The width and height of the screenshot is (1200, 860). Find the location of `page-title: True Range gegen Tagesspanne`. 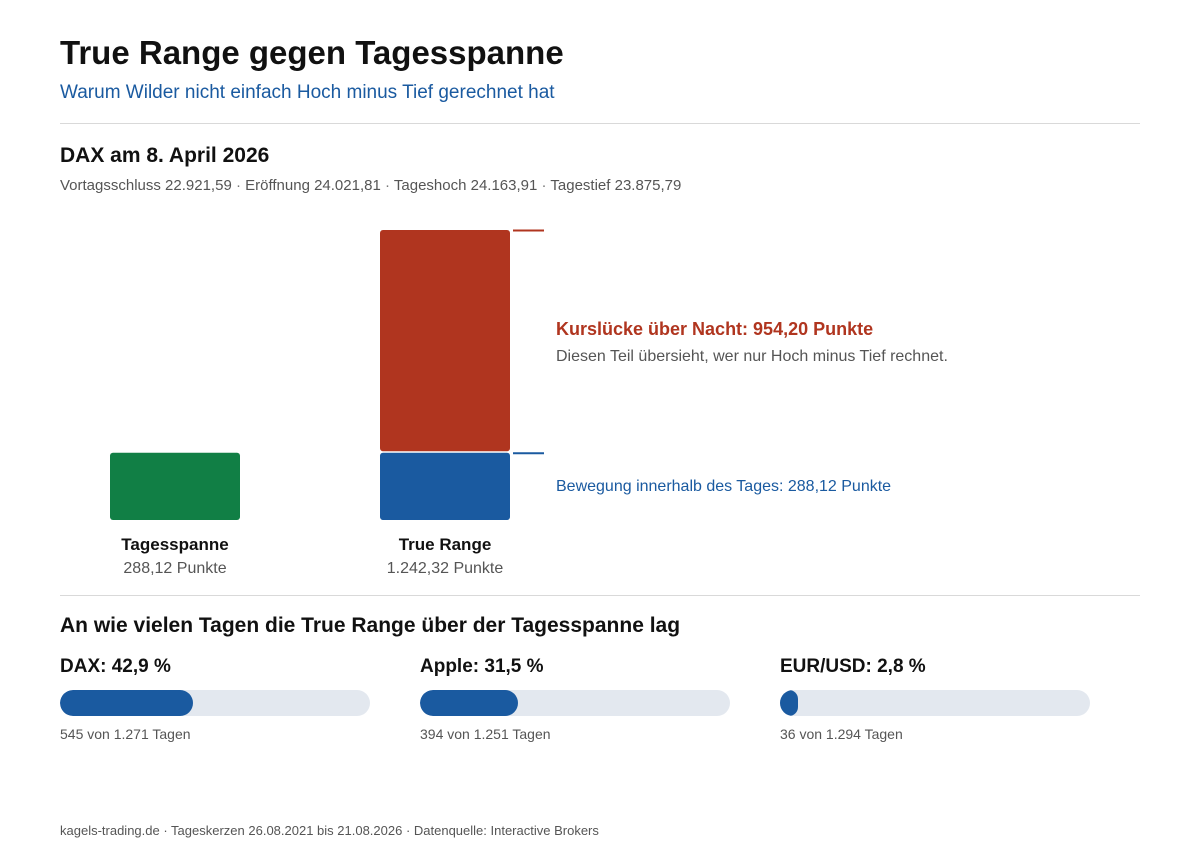

page-title: True Range gegen Tagesspanne is located at coordinates (312, 52).